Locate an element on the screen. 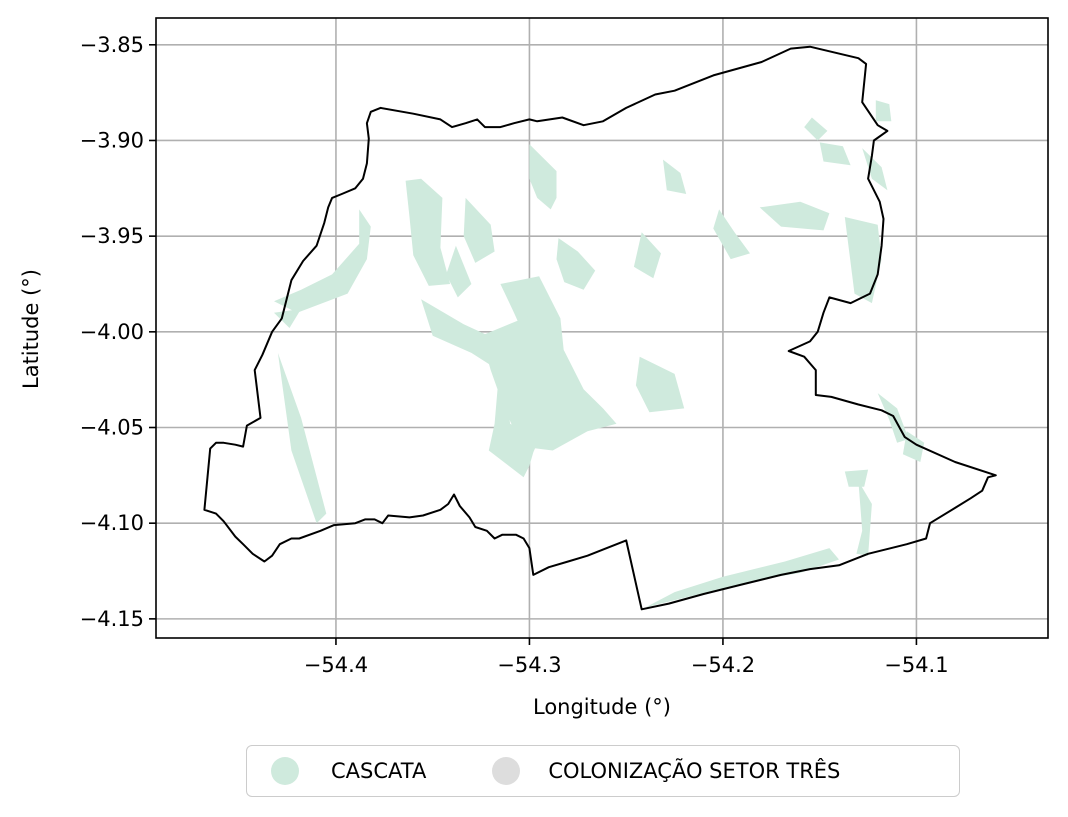 This screenshot has width=1068, height=817. legend-label-colonizacao: COLONIZAÇÃO SETOR TRÊS is located at coordinates (694, 771).